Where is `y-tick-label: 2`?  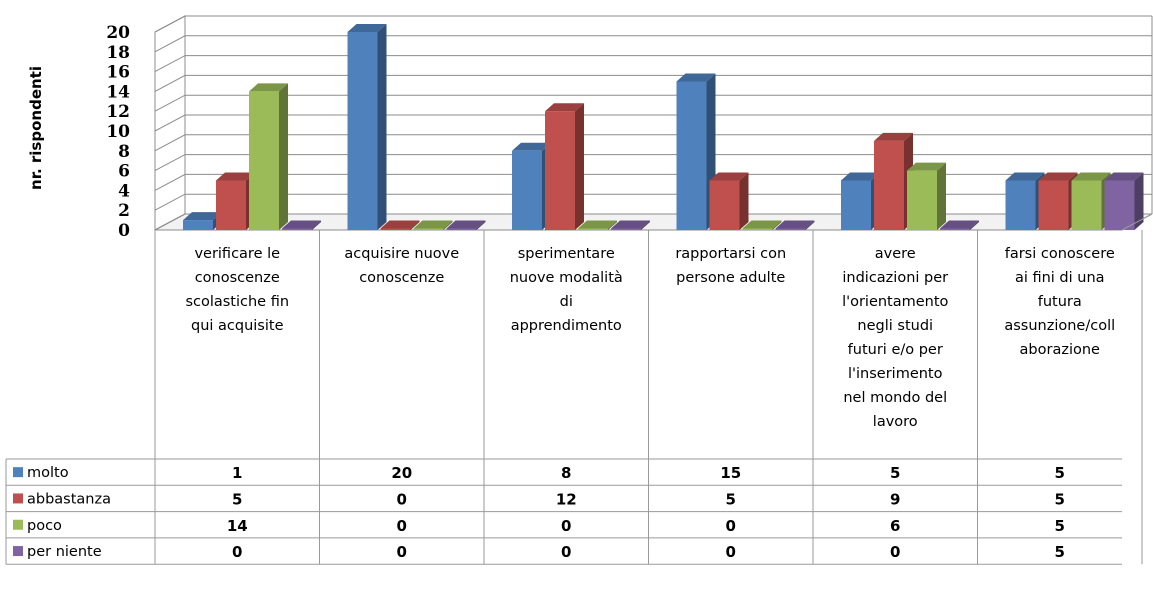 y-tick-label: 2 is located at coordinates (124, 211).